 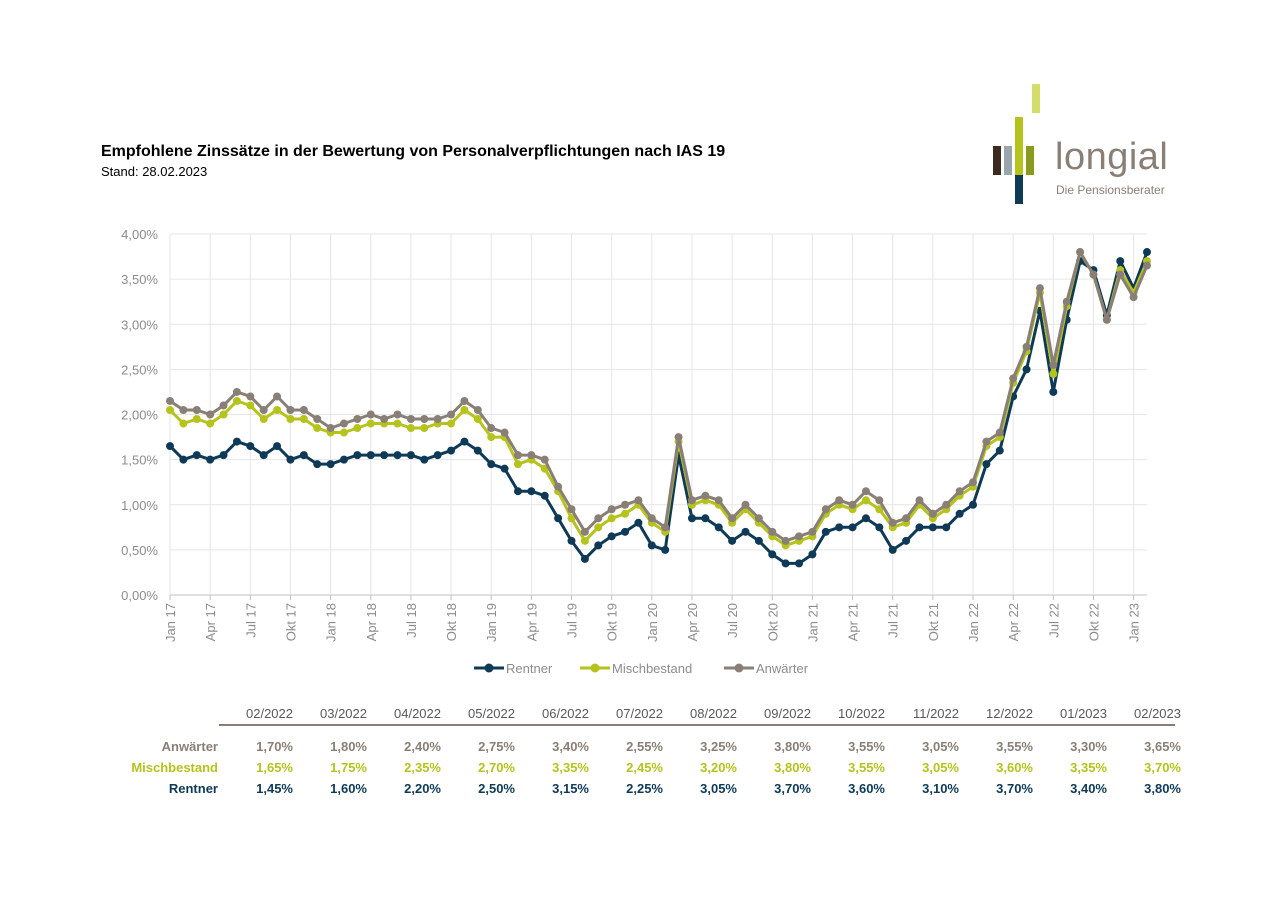 What do you see at coordinates (348, 767) in the screenshot?
I see `table-cell: 1,75%` at bounding box center [348, 767].